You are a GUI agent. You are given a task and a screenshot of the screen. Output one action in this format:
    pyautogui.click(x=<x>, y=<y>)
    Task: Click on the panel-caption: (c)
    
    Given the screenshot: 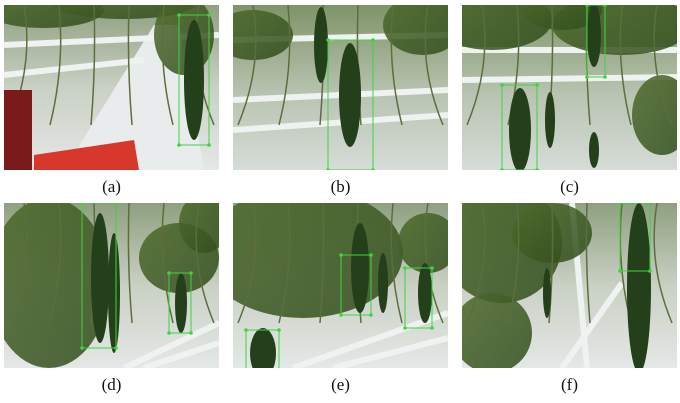 What is the action you would take?
    pyautogui.click(x=569, y=186)
    